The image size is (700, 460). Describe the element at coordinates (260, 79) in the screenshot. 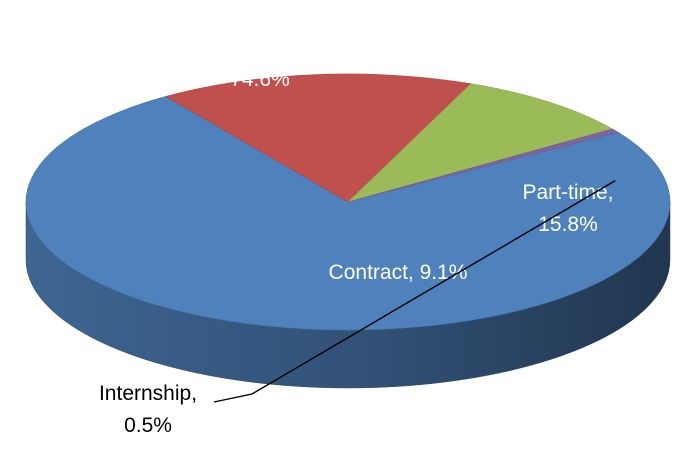

I see `data-label-full-time-value: 74.6%` at that location.